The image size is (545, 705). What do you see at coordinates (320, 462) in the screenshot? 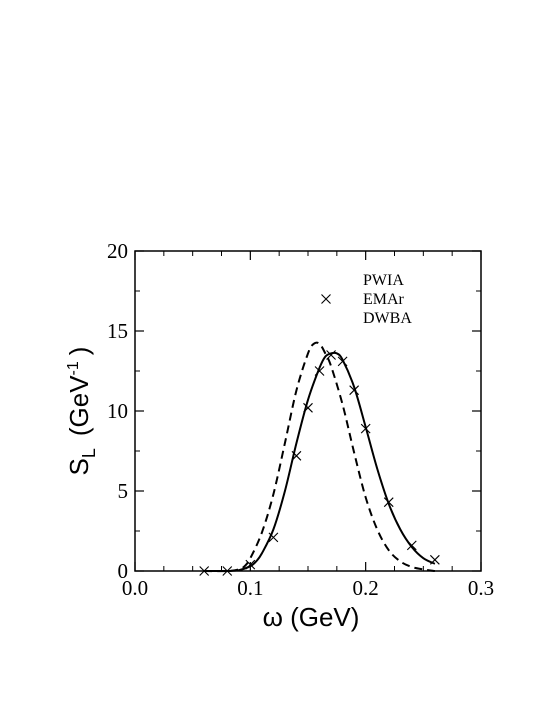
I see `series-line-dwba` at bounding box center [320, 462].